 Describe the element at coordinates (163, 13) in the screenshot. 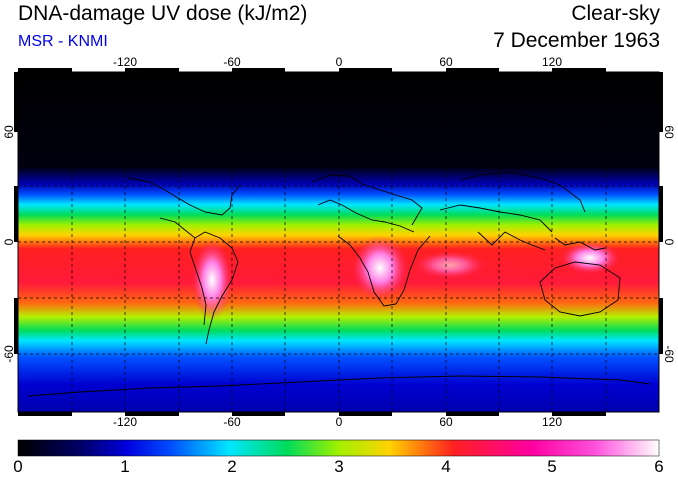

I see `map-title: DNA-damage UV dose (kJ/m2)` at that location.